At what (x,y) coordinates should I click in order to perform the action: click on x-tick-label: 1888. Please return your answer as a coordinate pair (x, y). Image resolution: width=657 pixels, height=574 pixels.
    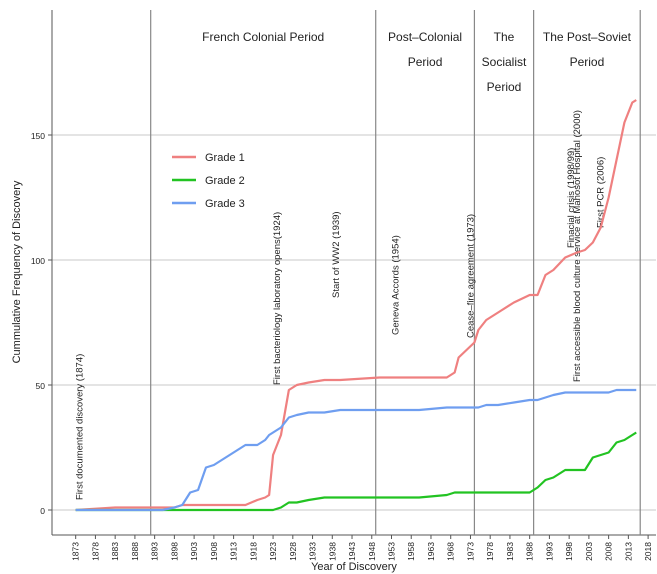
    Looking at the image, I should click on (135, 551).